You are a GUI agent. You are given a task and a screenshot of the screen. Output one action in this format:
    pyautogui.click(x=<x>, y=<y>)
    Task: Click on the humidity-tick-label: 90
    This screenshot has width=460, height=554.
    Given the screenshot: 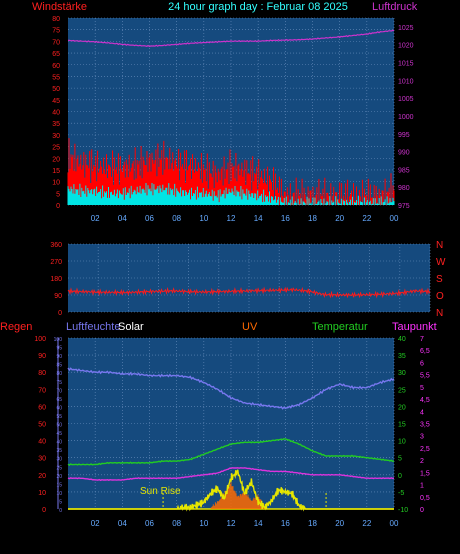 What is the action you would take?
    pyautogui.click(x=59, y=357)
    